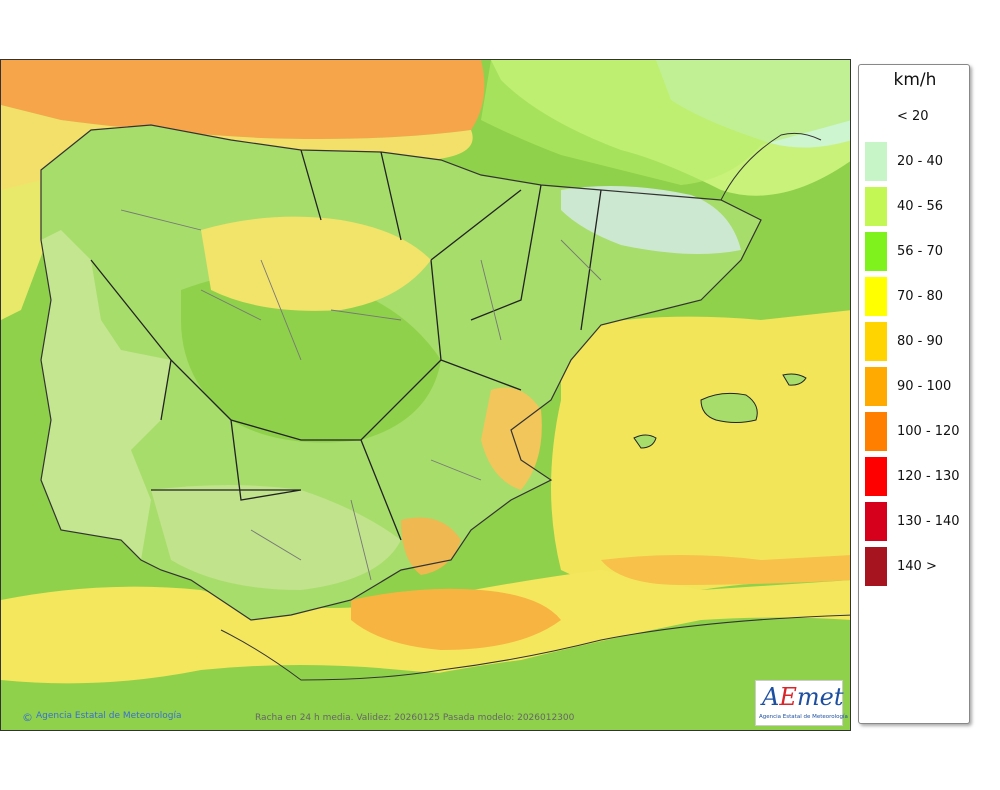 The height and width of the screenshot is (790, 1000). What do you see at coordinates (771, 697) in the screenshot?
I see `logo-letter-a: A` at bounding box center [771, 697].